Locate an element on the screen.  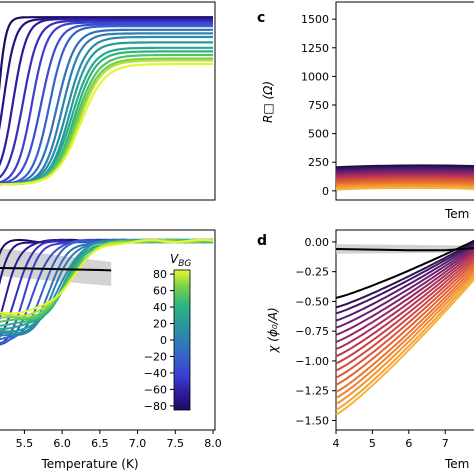
colorbar-tick-label: 40 is located at coordinates (160, 307).